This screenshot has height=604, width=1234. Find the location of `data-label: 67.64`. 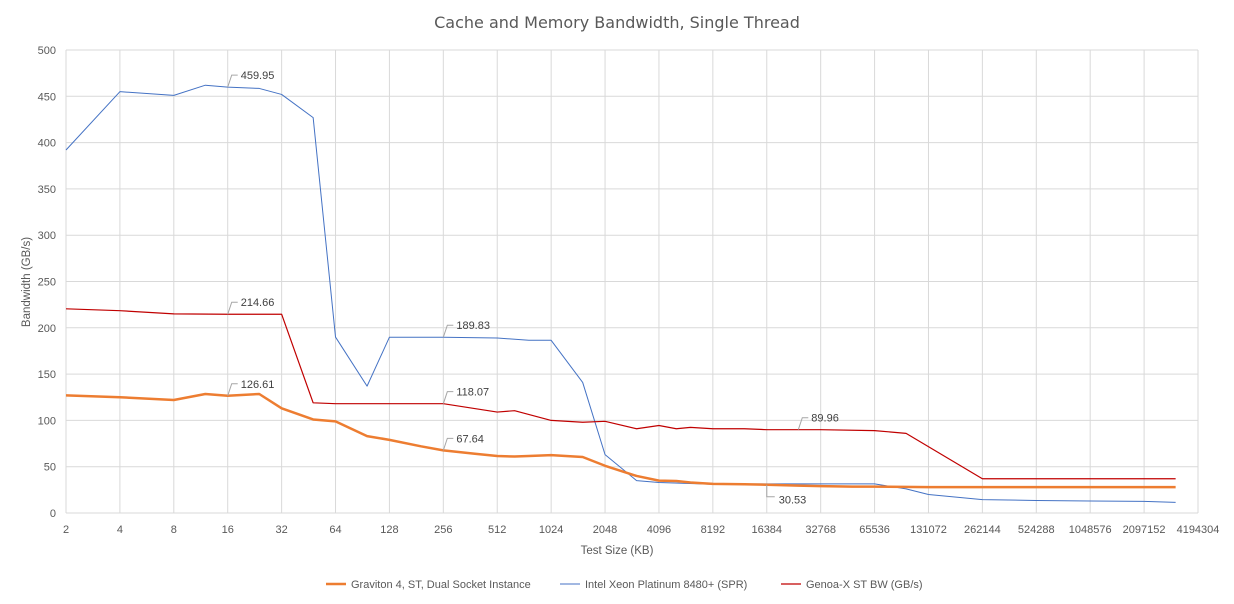

data-label: 67.64 is located at coordinates (470, 439).